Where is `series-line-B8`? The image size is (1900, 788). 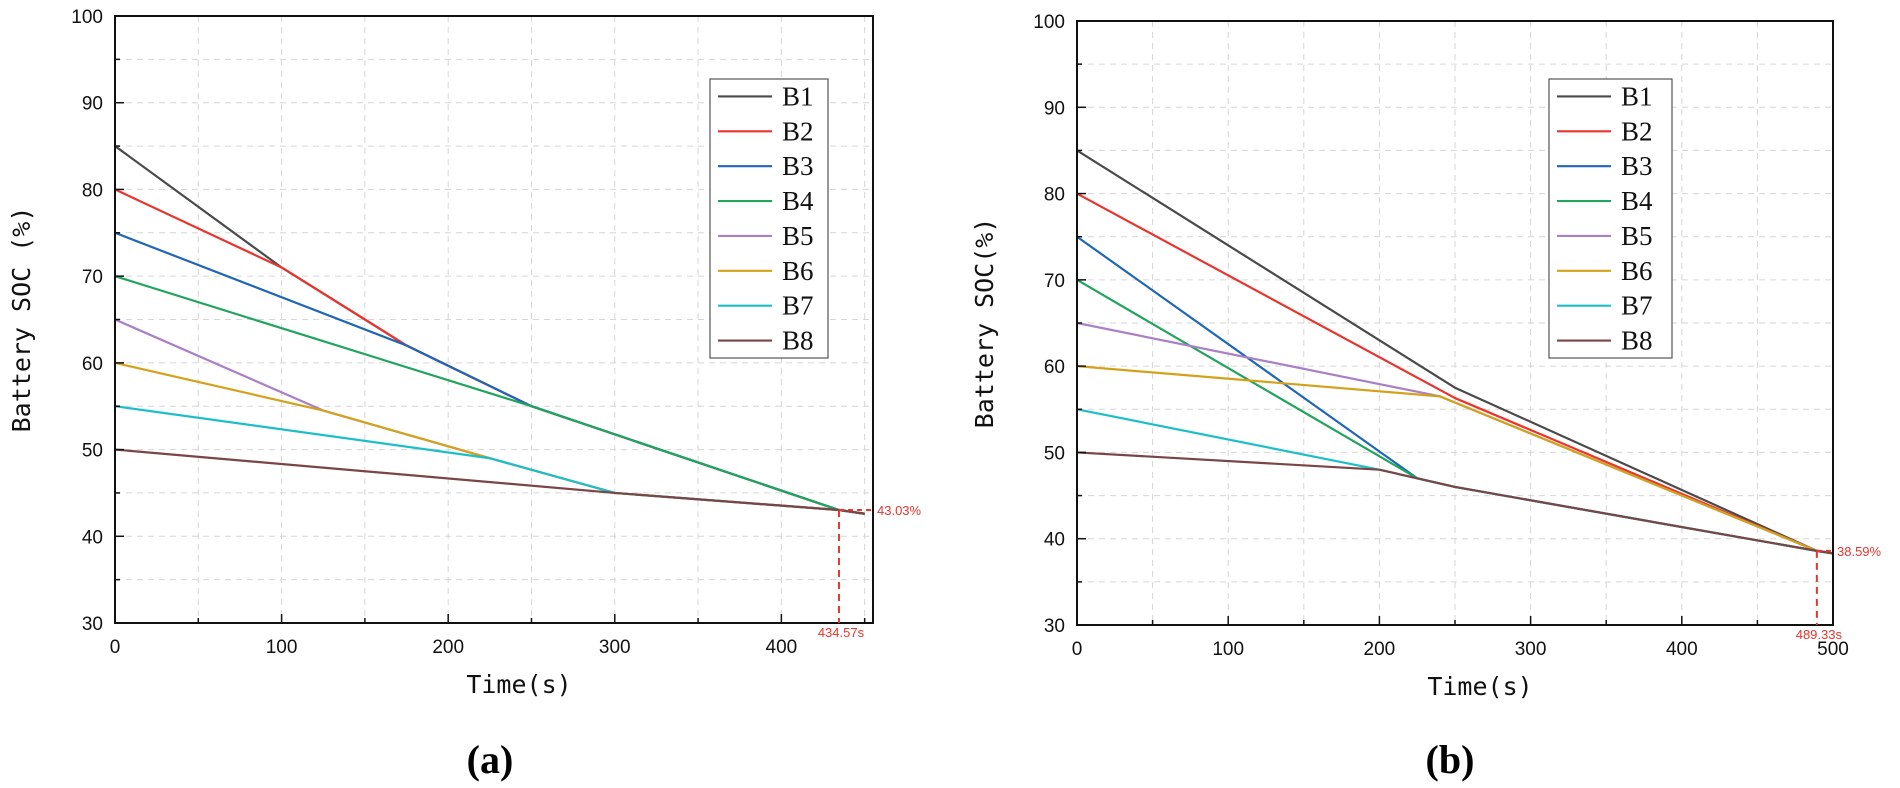
series-line-B8 is located at coordinates (489, 481).